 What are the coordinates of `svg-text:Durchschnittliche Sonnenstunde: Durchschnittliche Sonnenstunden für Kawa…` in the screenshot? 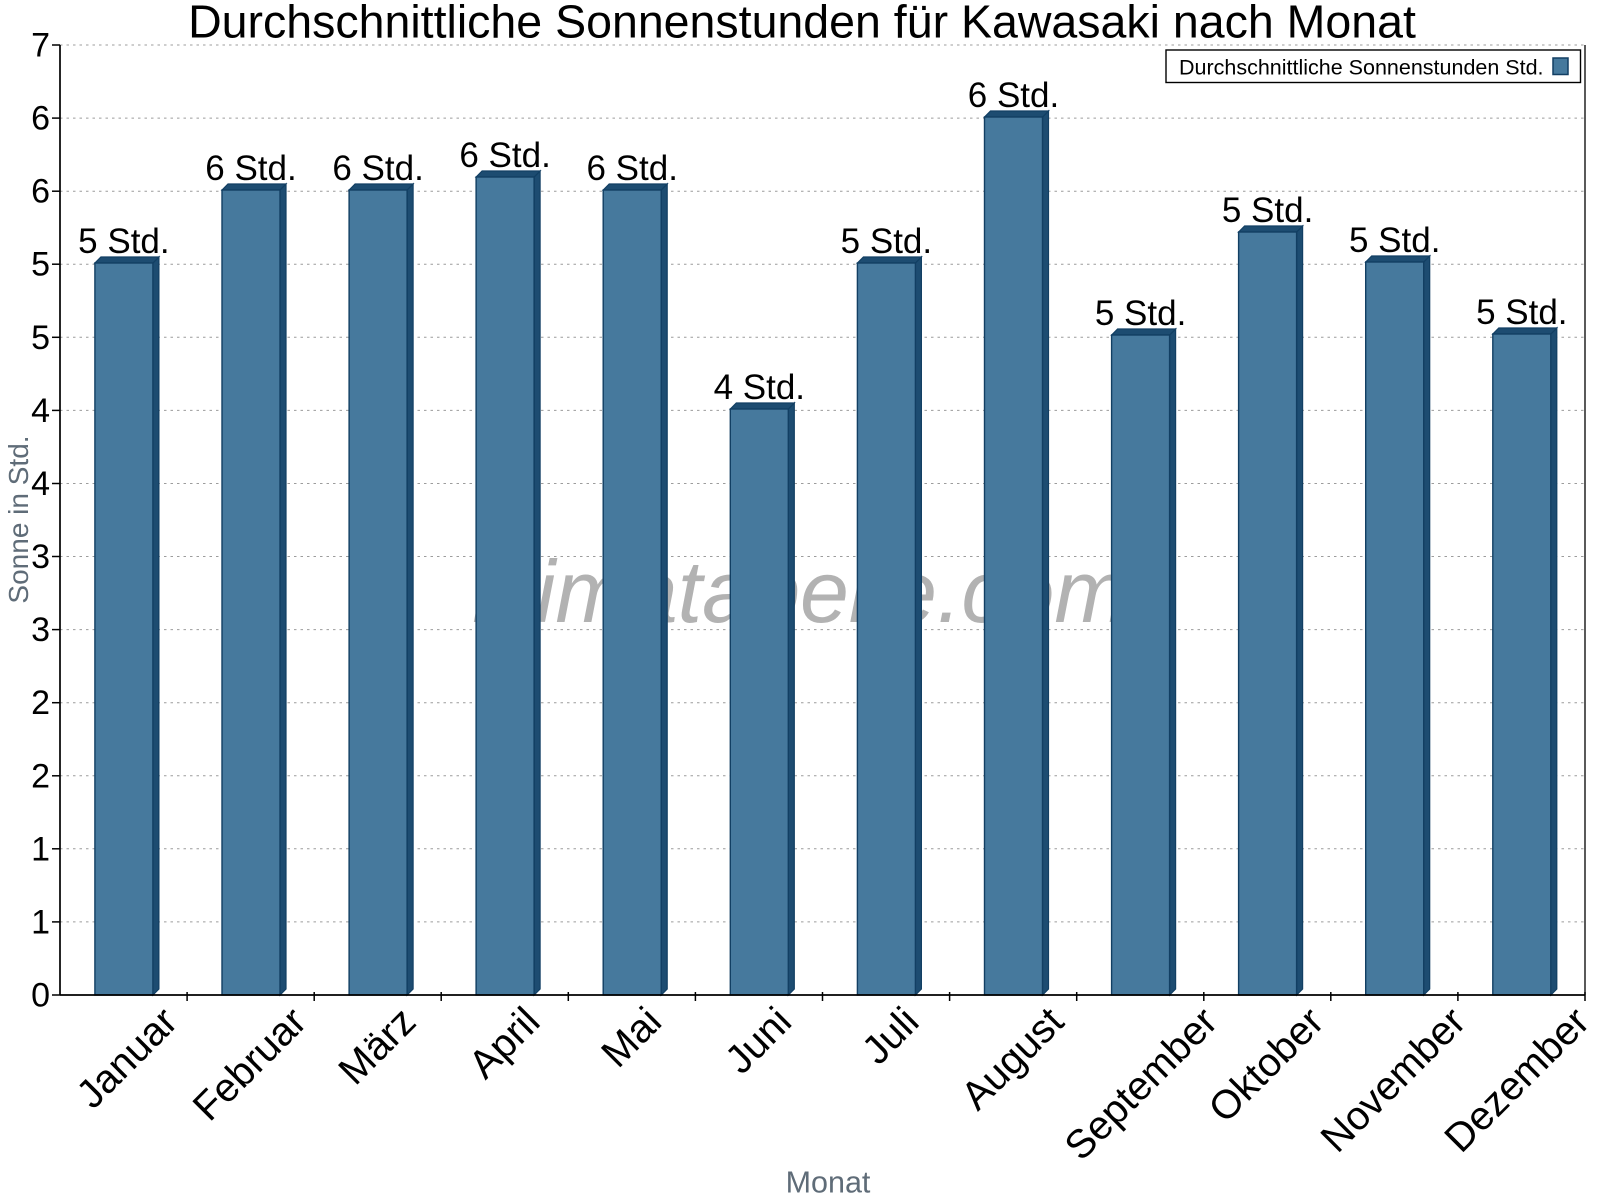 It's located at (802, 24).